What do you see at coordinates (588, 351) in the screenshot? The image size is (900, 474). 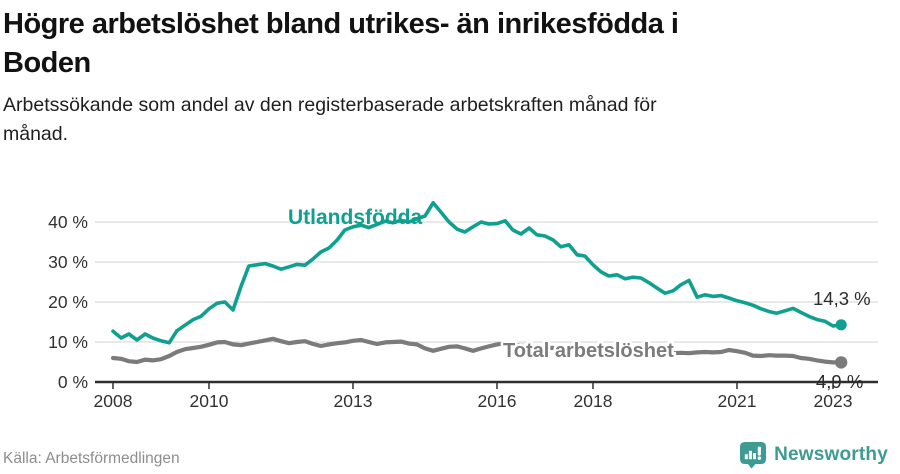 I see `series-label-total: Total arbetslöshet` at bounding box center [588, 351].